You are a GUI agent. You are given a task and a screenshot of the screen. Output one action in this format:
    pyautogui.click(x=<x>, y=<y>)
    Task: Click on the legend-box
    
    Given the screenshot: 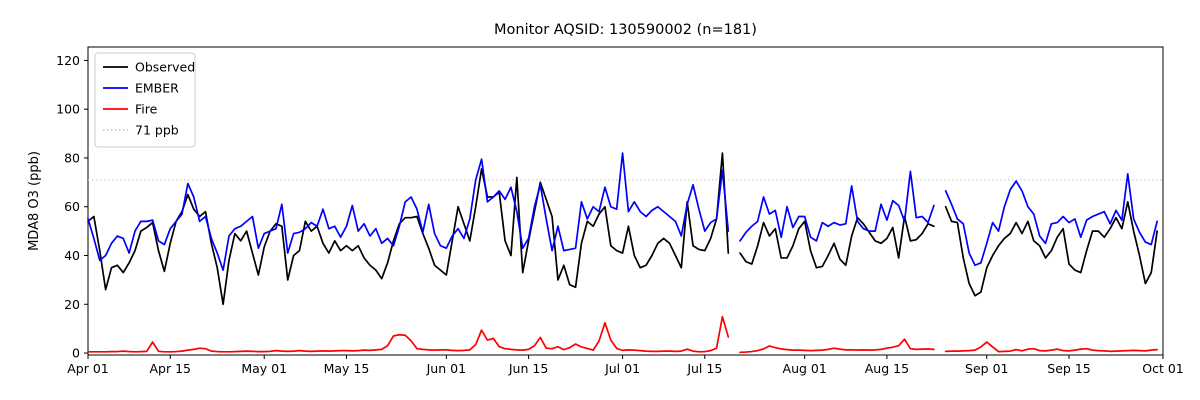 What is the action you would take?
    pyautogui.click(x=145, y=100)
    